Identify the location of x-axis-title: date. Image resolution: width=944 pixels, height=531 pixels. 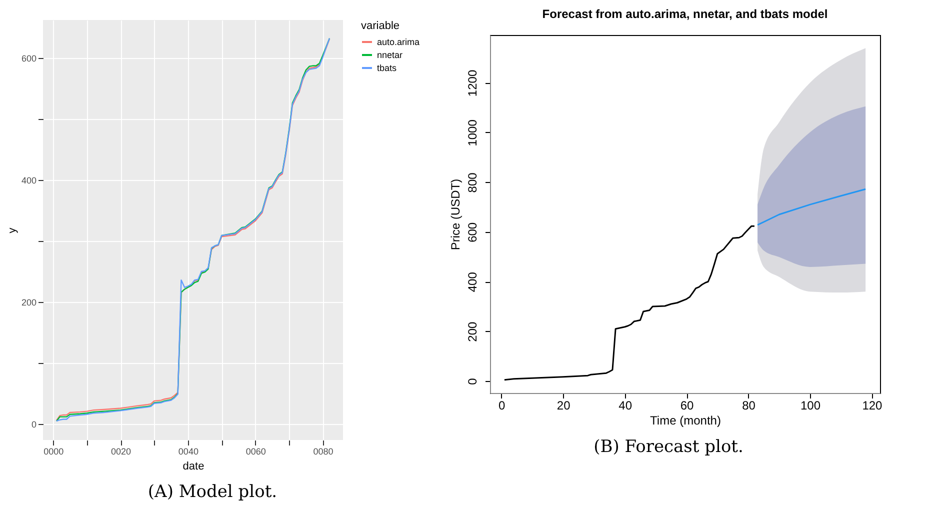
(193, 466).